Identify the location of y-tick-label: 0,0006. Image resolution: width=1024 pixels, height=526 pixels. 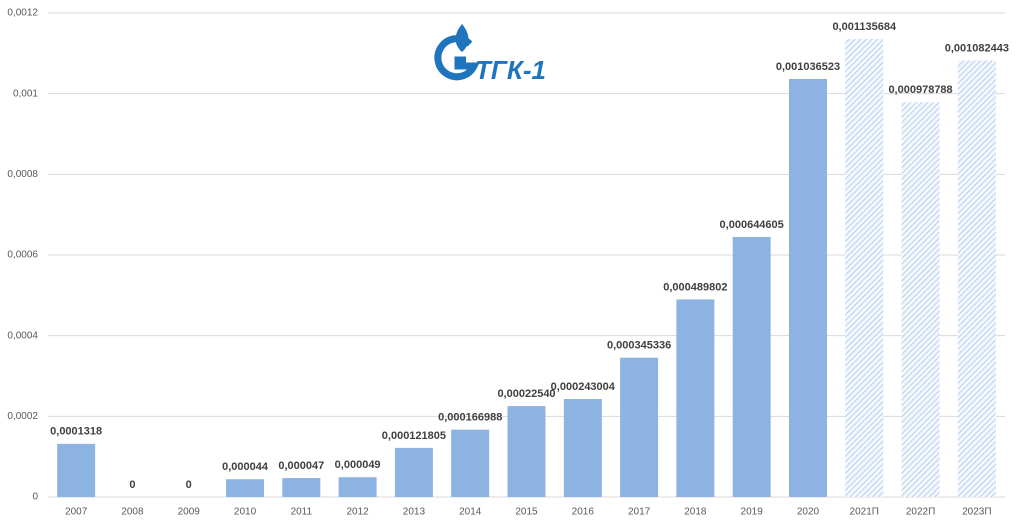
(22, 255).